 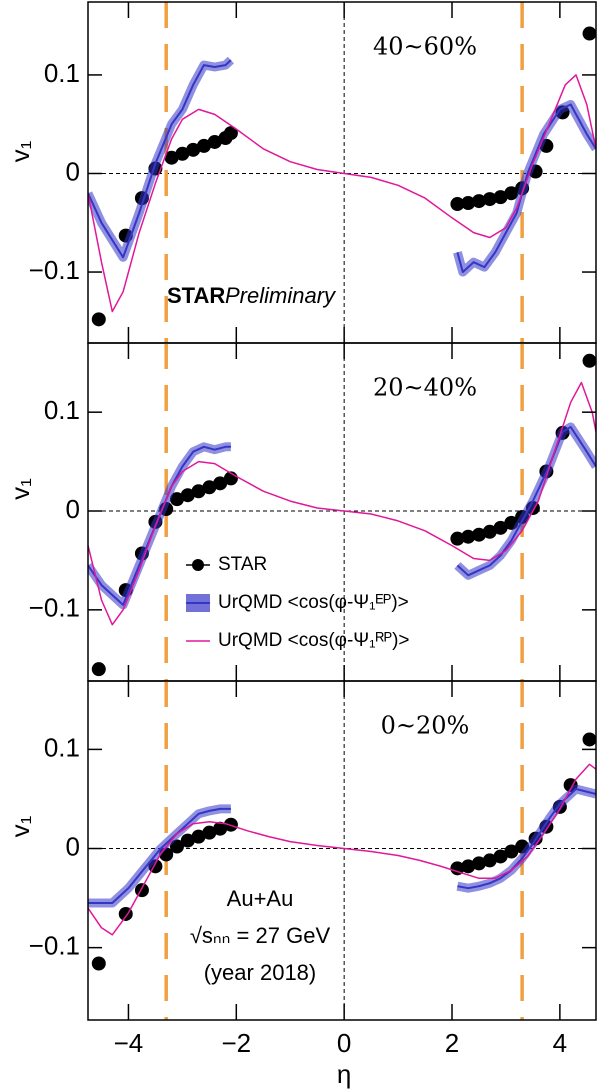 What do you see at coordinates (260, 898) in the screenshot?
I see `annotation: Au+Au` at bounding box center [260, 898].